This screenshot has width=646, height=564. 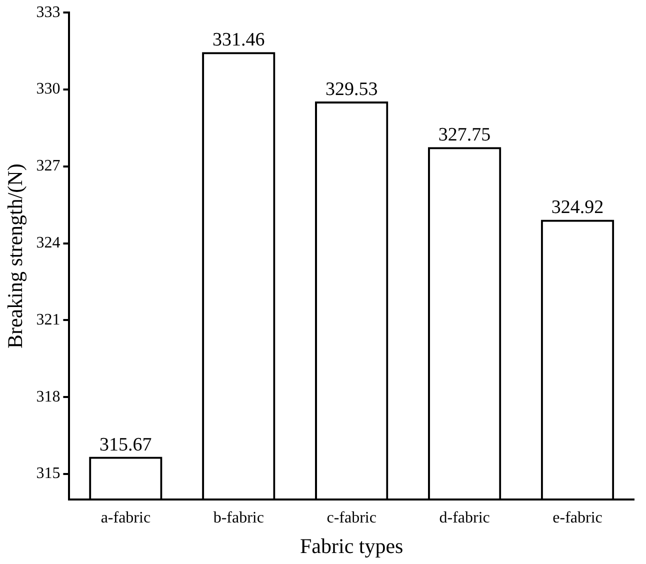 I want to click on data-label: 331.46, so click(x=238, y=40).